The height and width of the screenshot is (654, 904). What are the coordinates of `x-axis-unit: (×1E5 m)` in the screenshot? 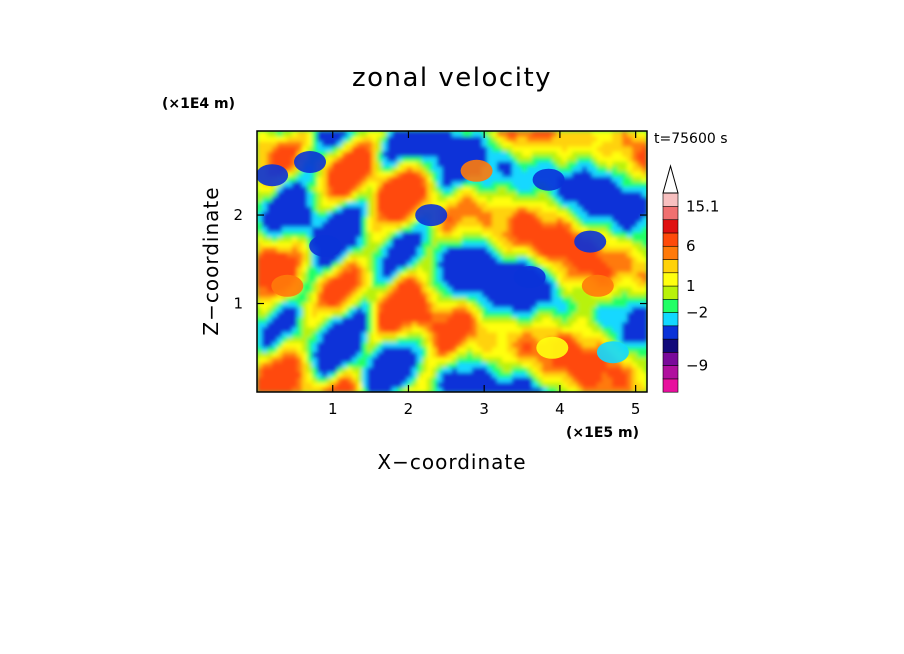 It's located at (602, 433).